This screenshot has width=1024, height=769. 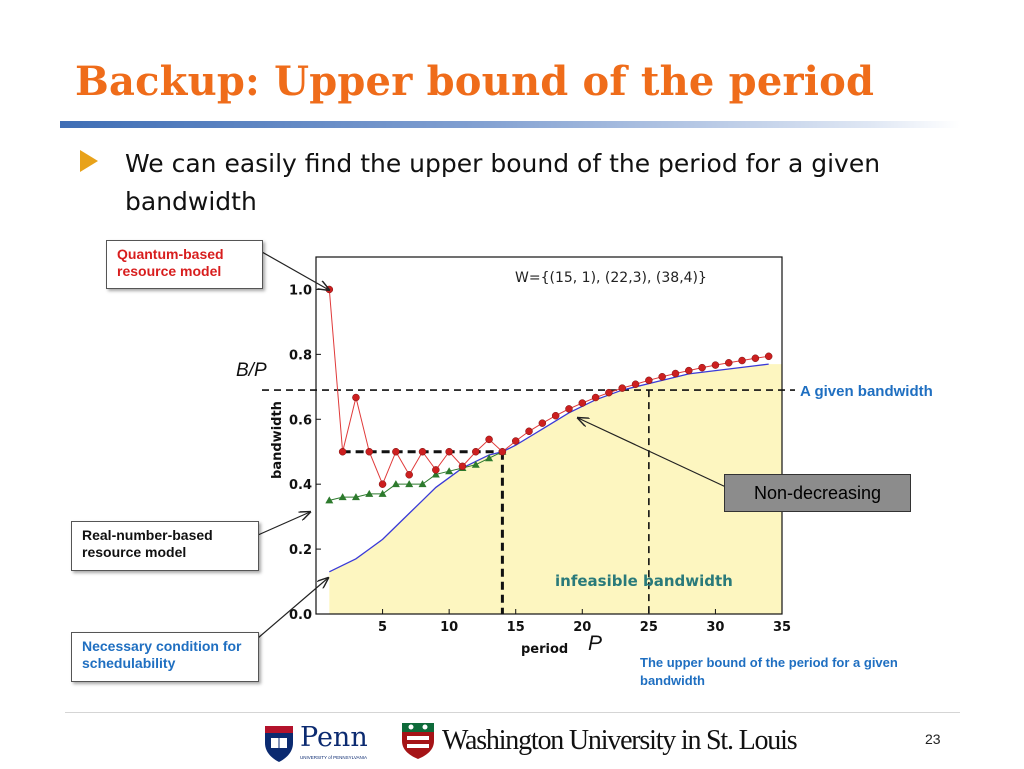 What do you see at coordinates (251, 370) in the screenshot?
I see `bp-label: B/P` at bounding box center [251, 370].